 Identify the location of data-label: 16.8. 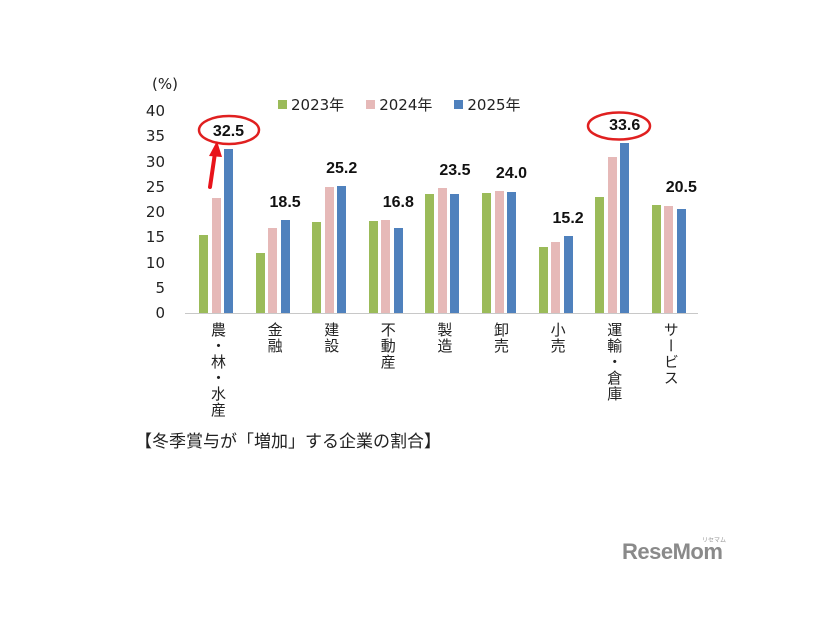
(398, 203).